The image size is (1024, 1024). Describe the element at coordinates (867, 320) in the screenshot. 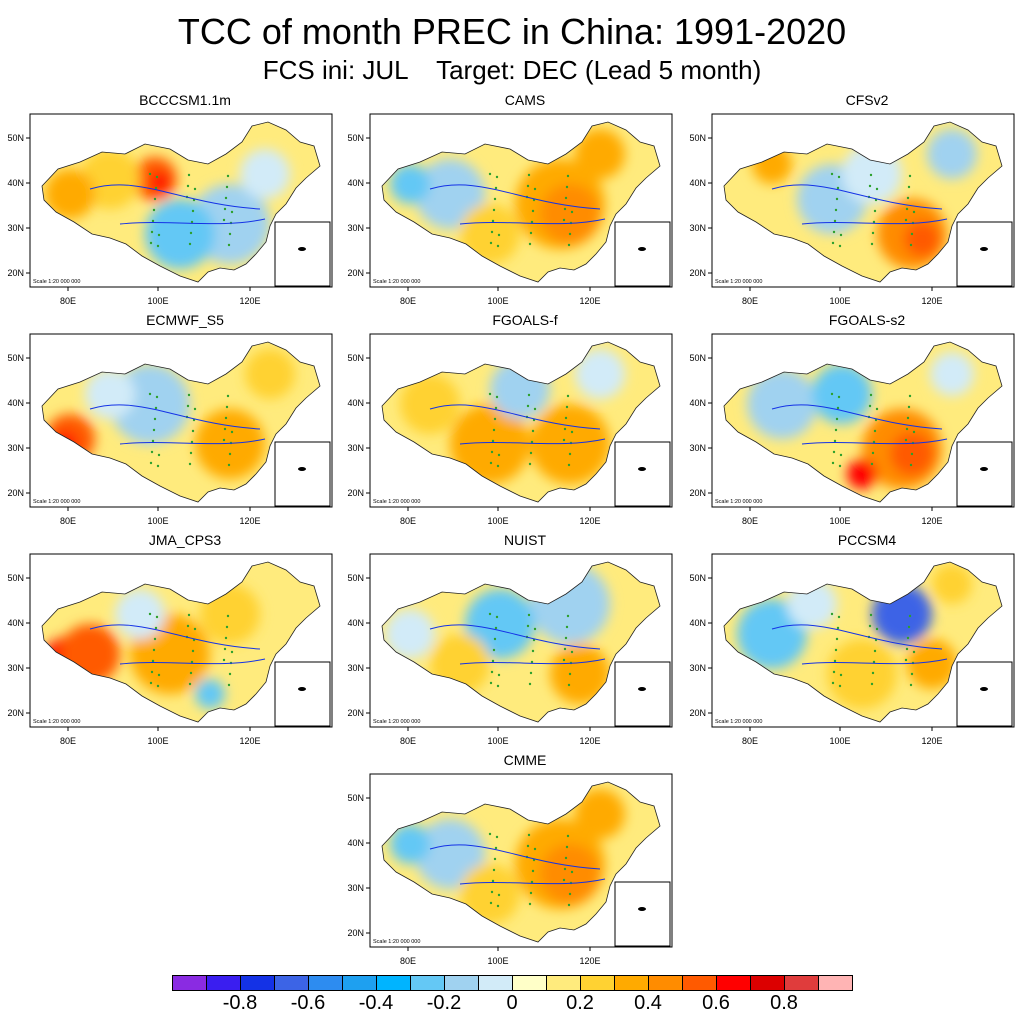

I see `panel-title: FGOALS-s2` at that location.